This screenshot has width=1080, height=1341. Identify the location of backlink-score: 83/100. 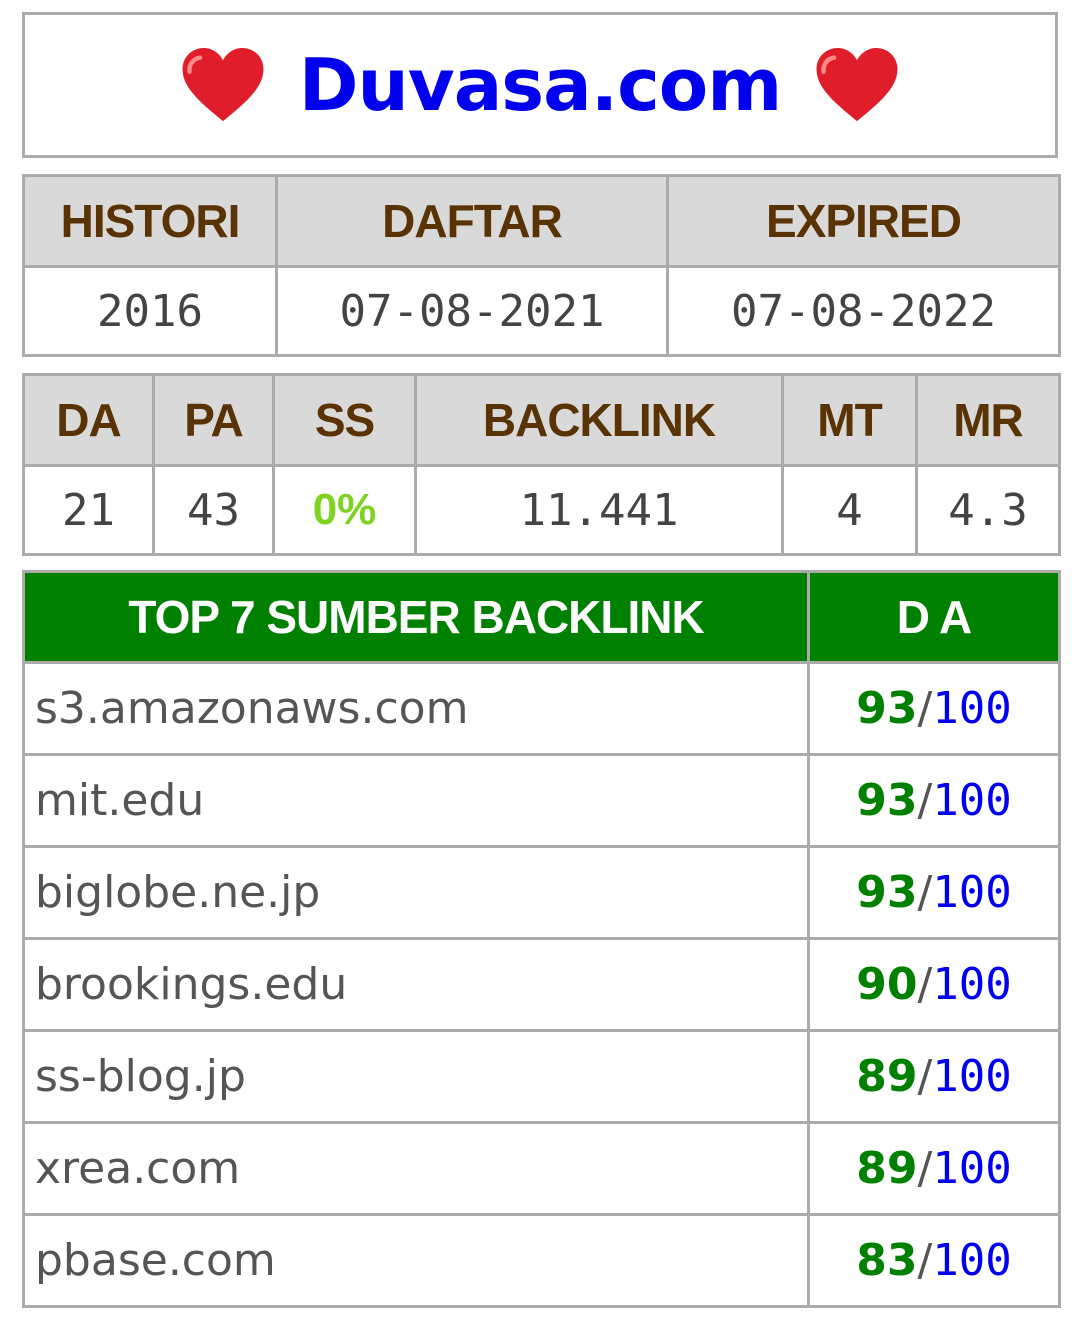
(934, 1260).